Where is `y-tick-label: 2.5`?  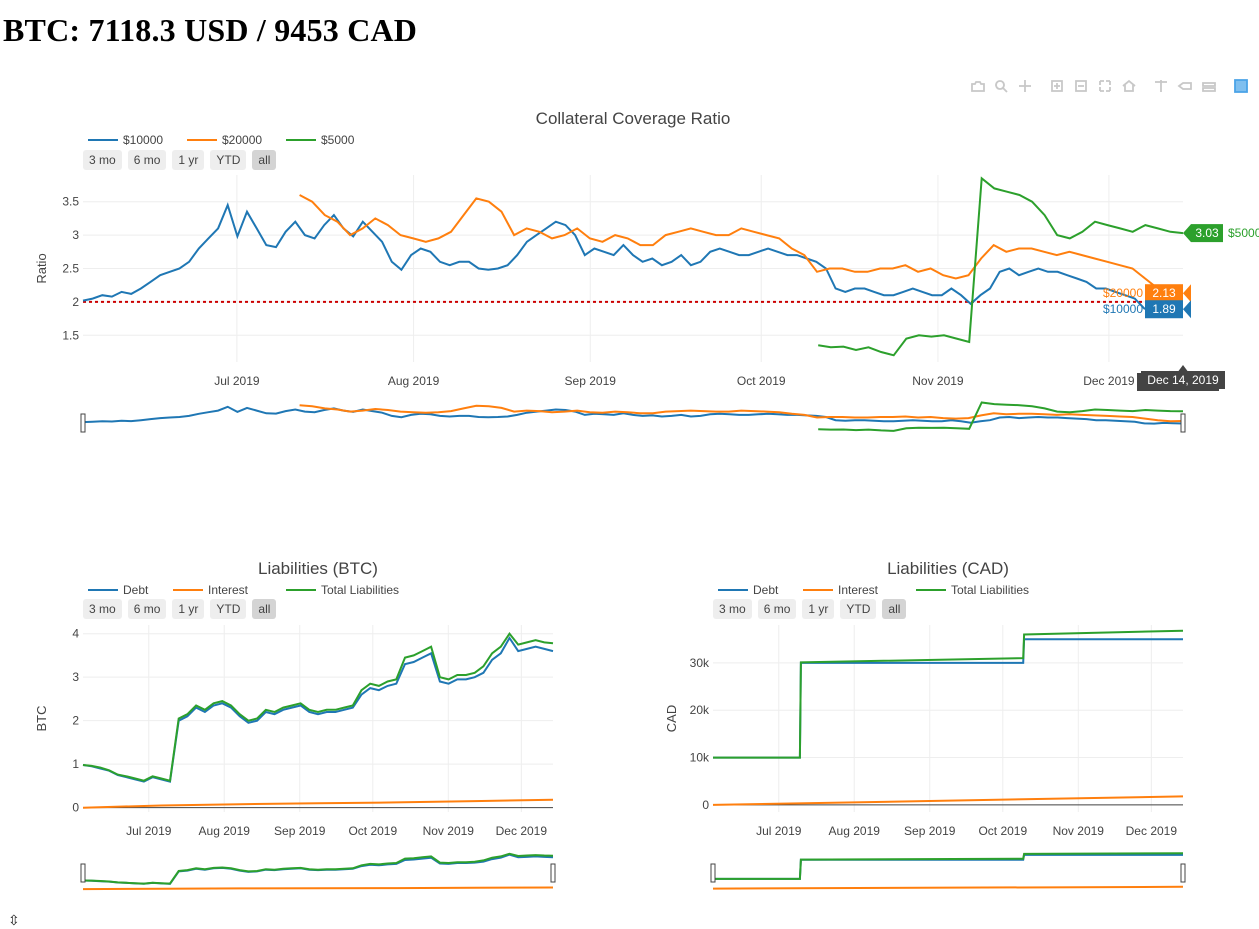
y-tick-label: 2.5 is located at coordinates (70, 269).